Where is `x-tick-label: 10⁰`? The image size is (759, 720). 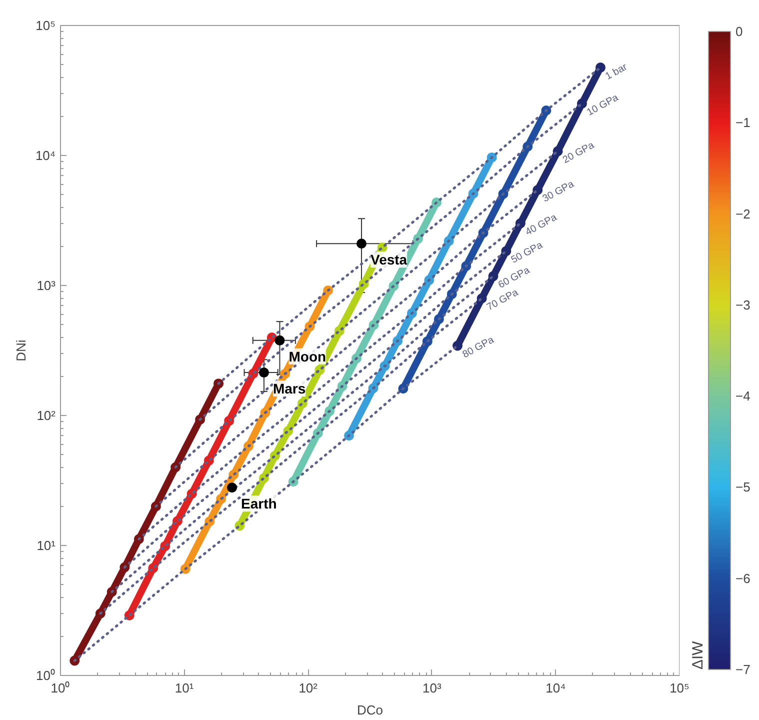
x-tick-label: 10⁰ is located at coordinates (60, 688).